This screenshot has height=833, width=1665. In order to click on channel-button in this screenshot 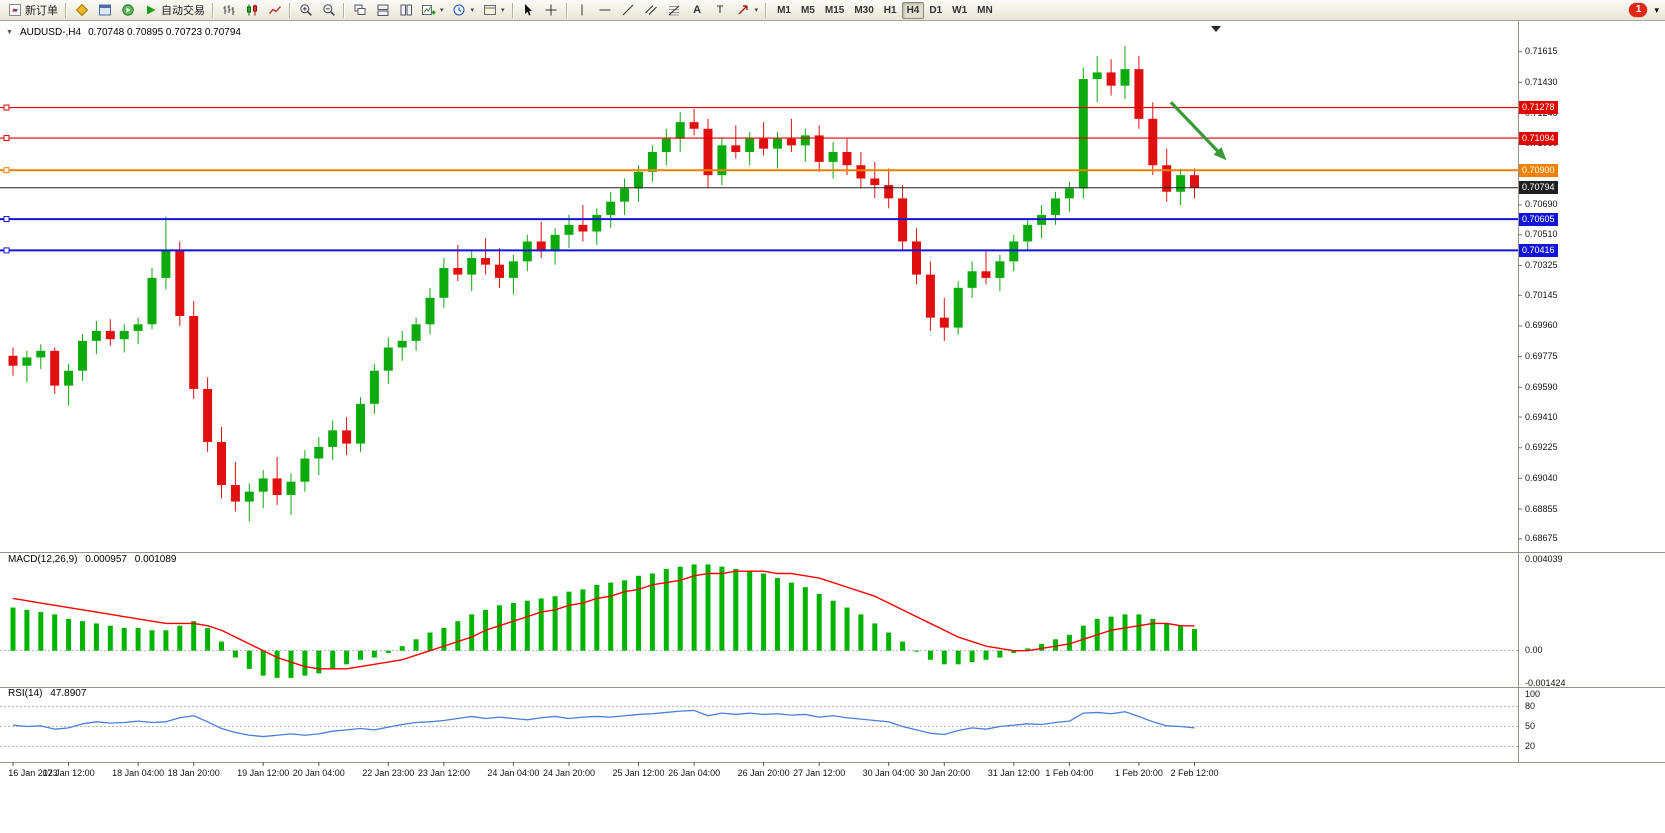, I will do `click(651, 10)`.